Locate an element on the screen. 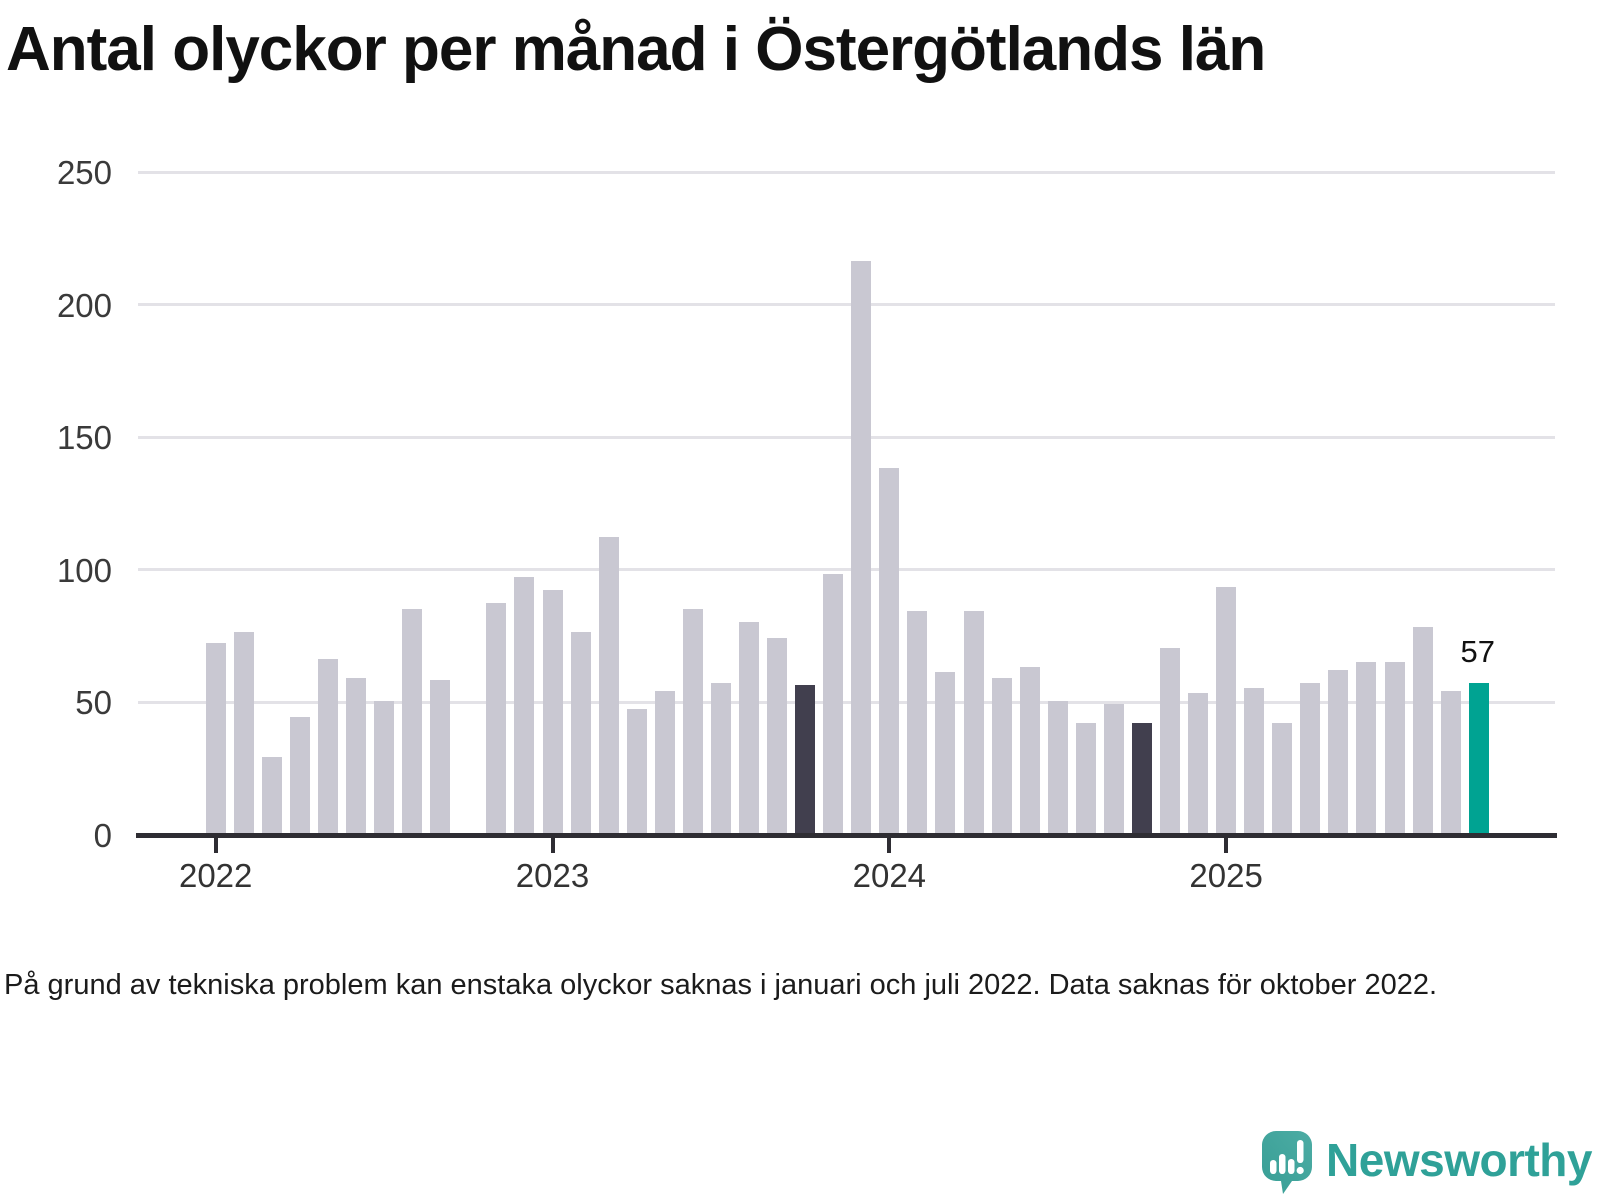 Image resolution: width=1600 pixels, height=1200 pixels. y-axis-tick-label: 0 is located at coordinates (102, 835).